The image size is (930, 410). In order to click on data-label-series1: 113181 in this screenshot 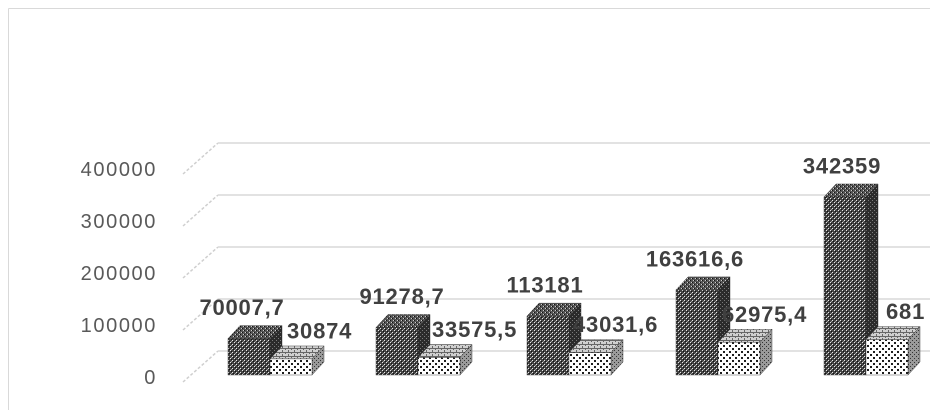, I will do `click(545, 285)`.